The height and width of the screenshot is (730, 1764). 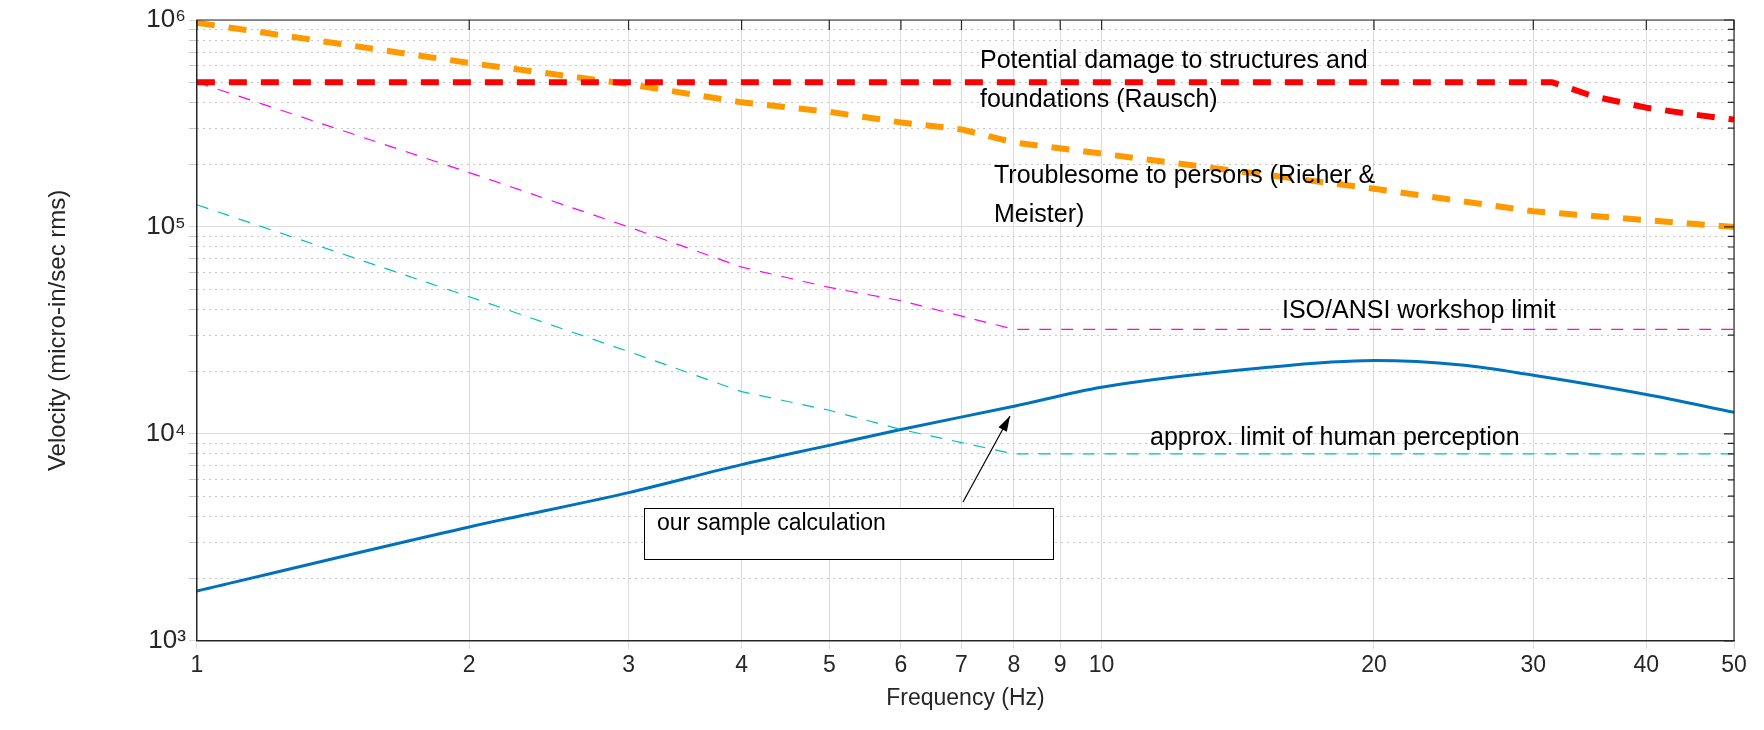 What do you see at coordinates (167, 638) in the screenshot?
I see `y-tick-label: 10³` at bounding box center [167, 638].